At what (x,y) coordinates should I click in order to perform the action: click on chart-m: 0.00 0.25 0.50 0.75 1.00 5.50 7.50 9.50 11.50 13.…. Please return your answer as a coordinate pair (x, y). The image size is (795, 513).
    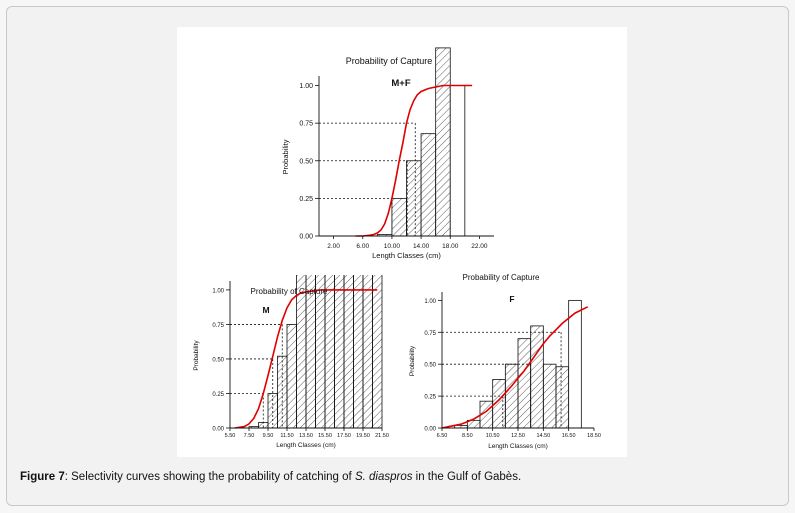
    Looking at the image, I should click on (291, 362).